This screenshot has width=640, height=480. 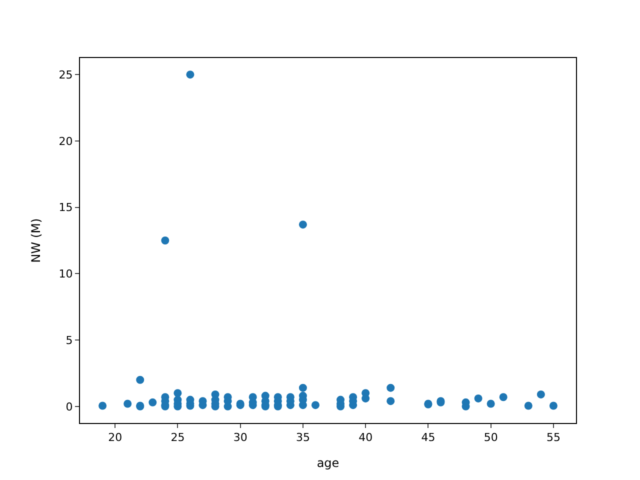 What do you see at coordinates (240, 437) in the screenshot?
I see `x-tick-label: 30` at bounding box center [240, 437].